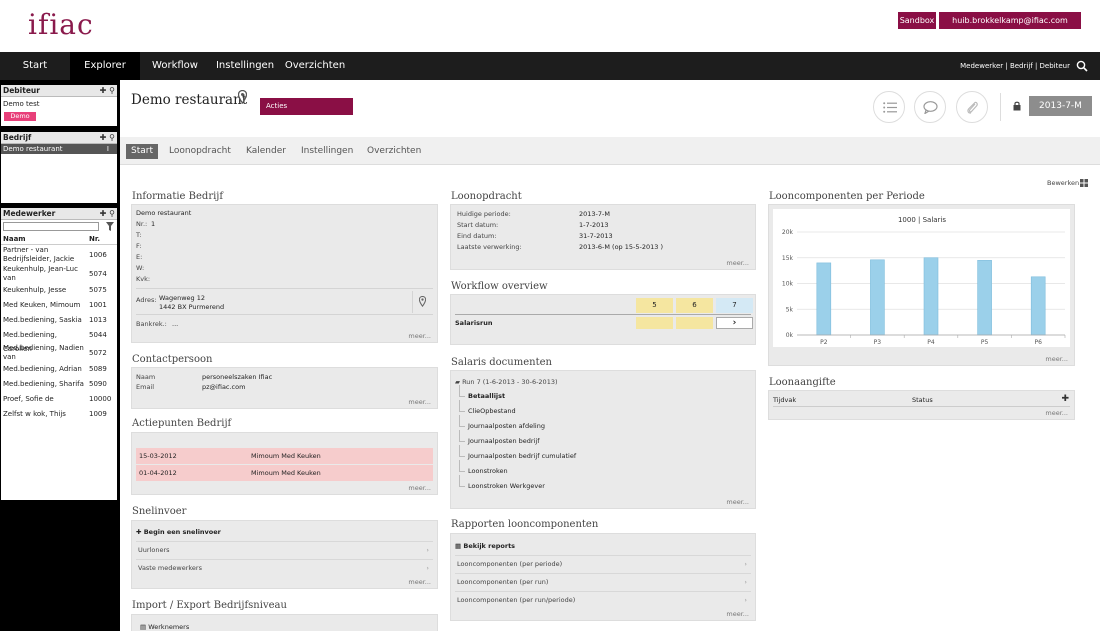  What do you see at coordinates (930, 107) in the screenshot?
I see `comment-button` at bounding box center [930, 107].